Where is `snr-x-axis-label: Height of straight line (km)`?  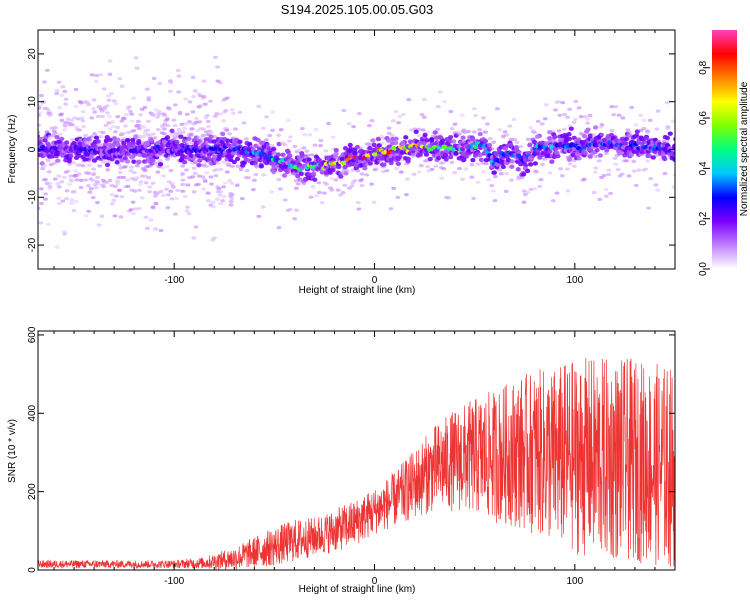 snr-x-axis-label: Height of straight line (km) is located at coordinates (357, 589).